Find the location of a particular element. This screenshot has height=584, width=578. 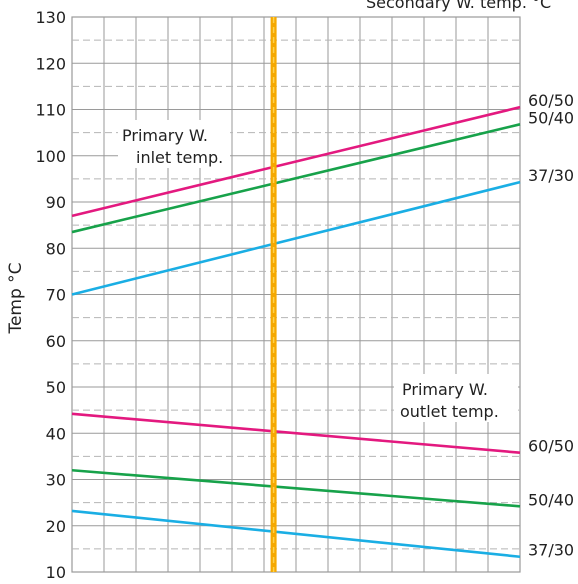

series-label-inlet-37-30: 37/30 is located at coordinates (551, 175).